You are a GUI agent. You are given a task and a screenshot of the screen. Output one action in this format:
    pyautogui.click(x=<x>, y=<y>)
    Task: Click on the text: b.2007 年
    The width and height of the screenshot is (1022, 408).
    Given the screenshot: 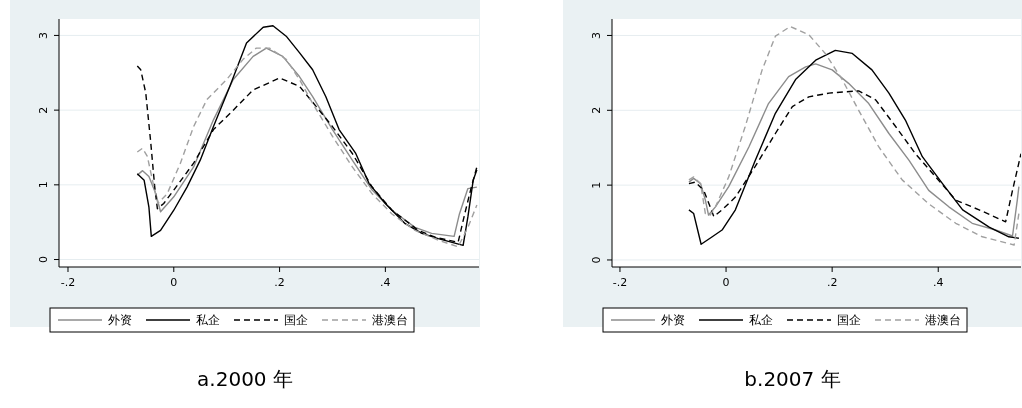 What is the action you would take?
    pyautogui.click(x=792, y=379)
    